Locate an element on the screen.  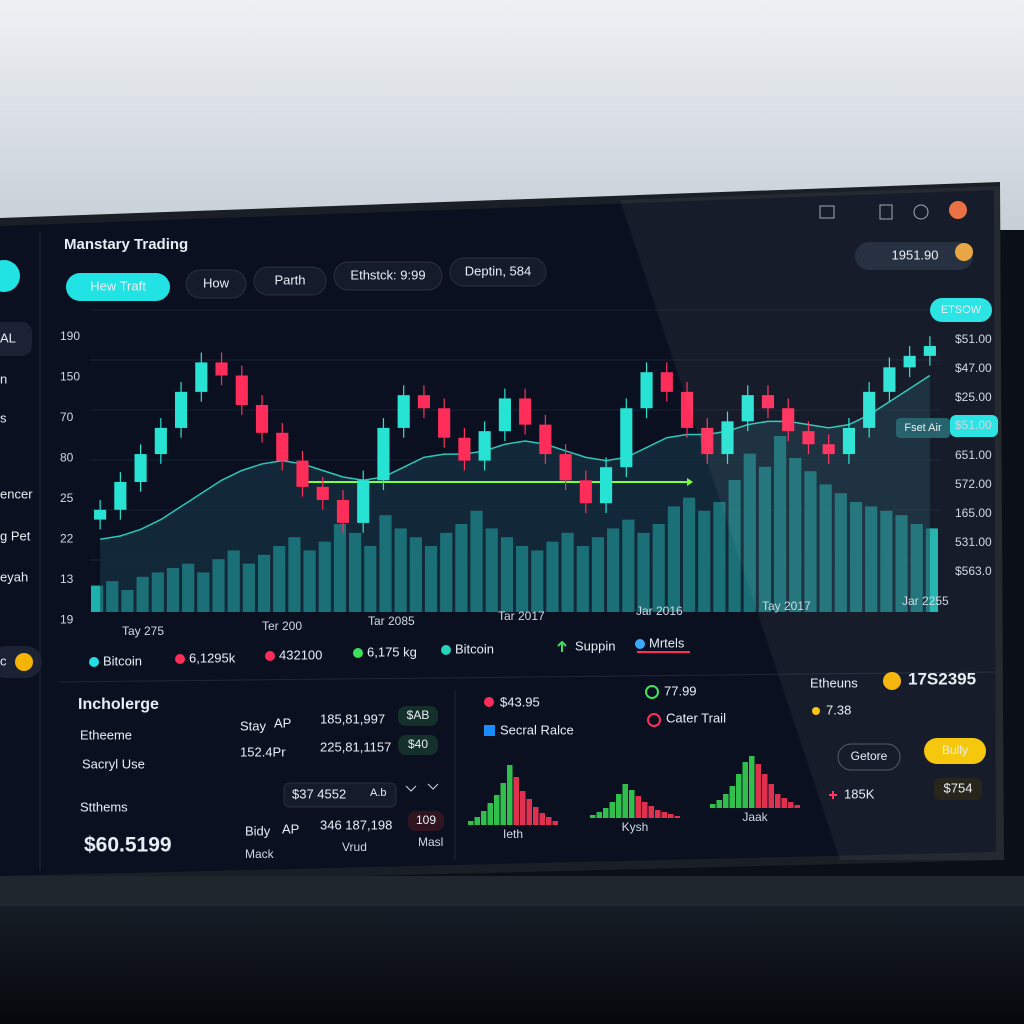
mini-charts: Ieth Kysh Jaak is located at coordinates (634, 798).